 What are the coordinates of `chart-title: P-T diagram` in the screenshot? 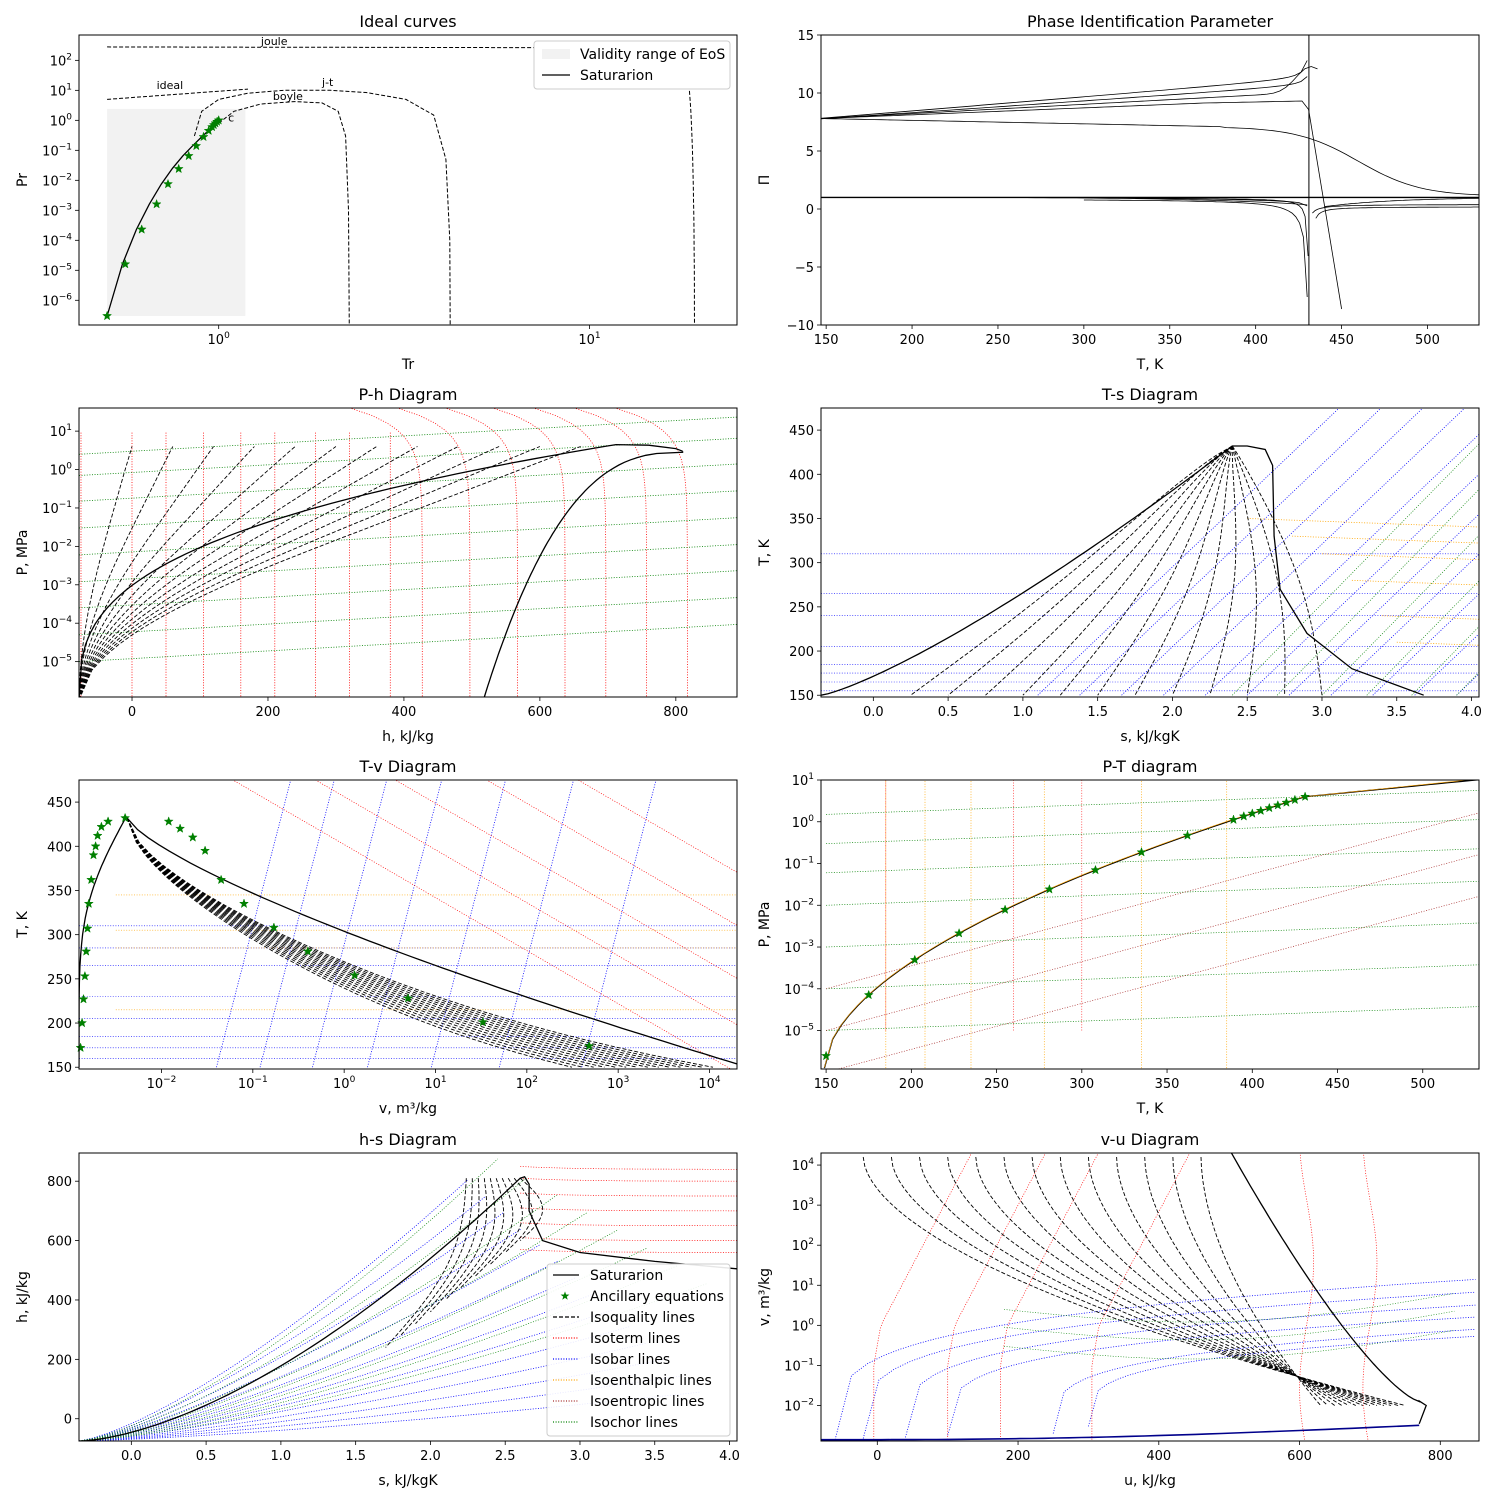 It's located at (1150, 766).